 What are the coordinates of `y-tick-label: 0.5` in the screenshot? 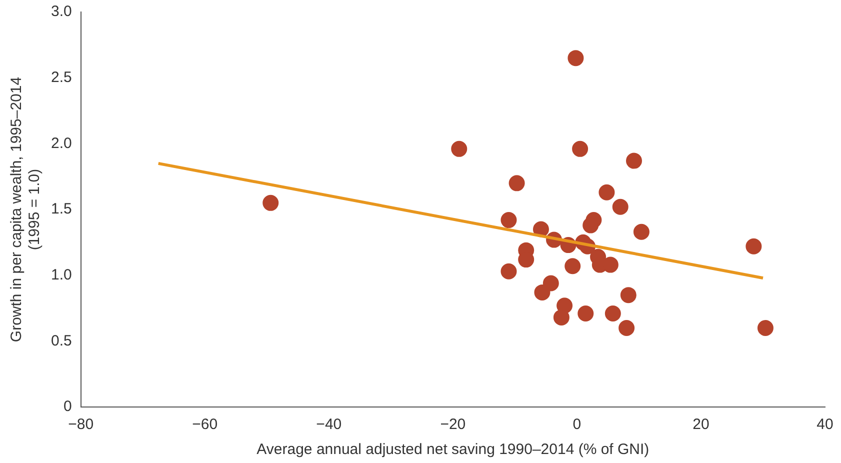 It's located at (61, 341).